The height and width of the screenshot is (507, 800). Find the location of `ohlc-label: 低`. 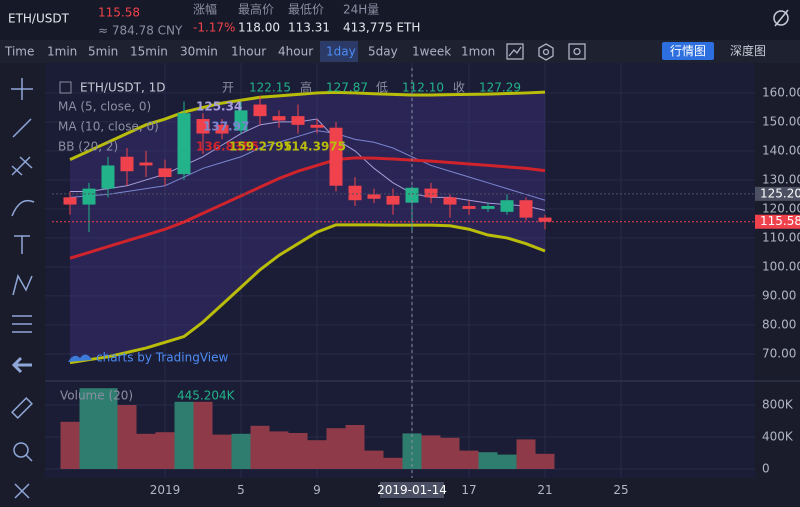

ohlc-label: 低 is located at coordinates (382, 88).